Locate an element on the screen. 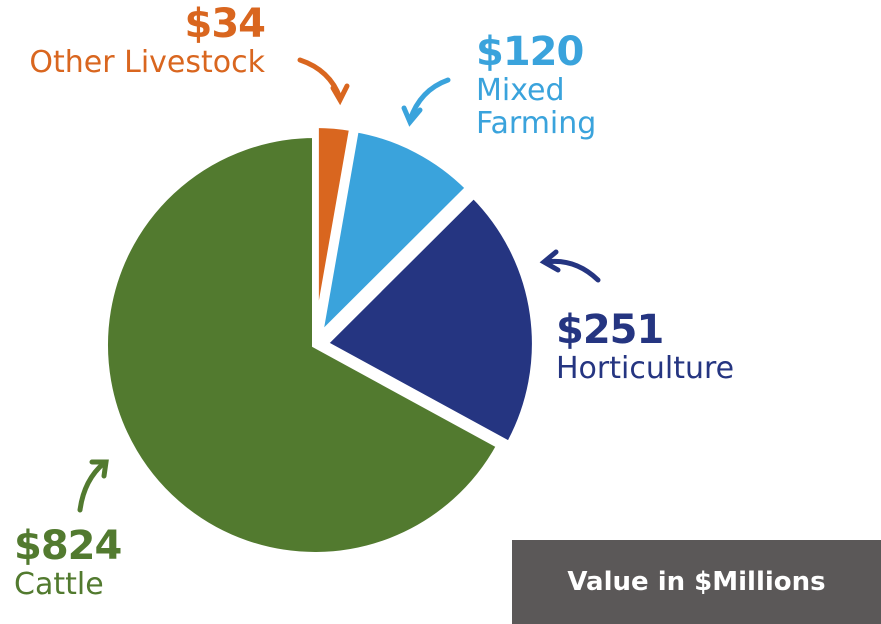 This screenshot has height=624, width=881. slice-label: $120 Mixed Farming is located at coordinates (561, 85).